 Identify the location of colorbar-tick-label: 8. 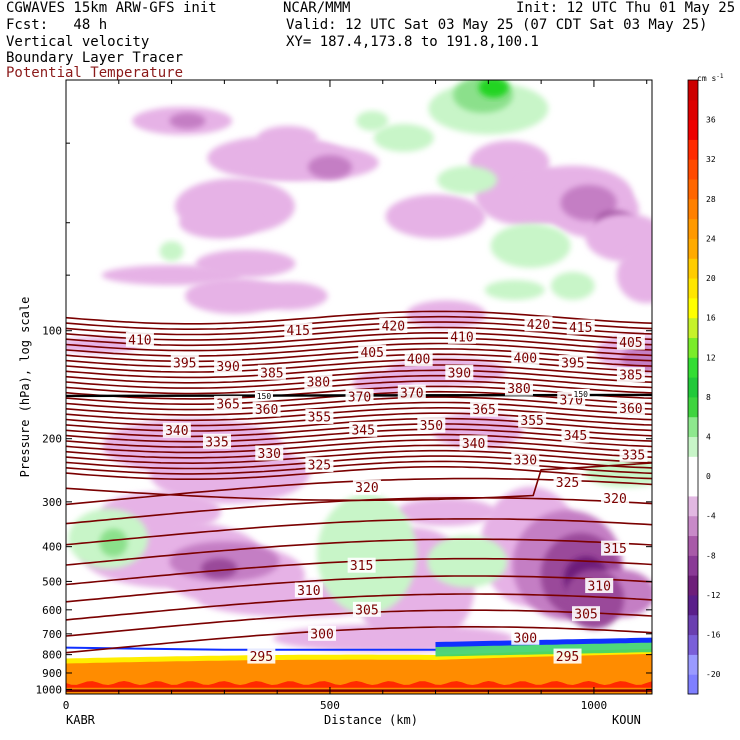
(708, 397).